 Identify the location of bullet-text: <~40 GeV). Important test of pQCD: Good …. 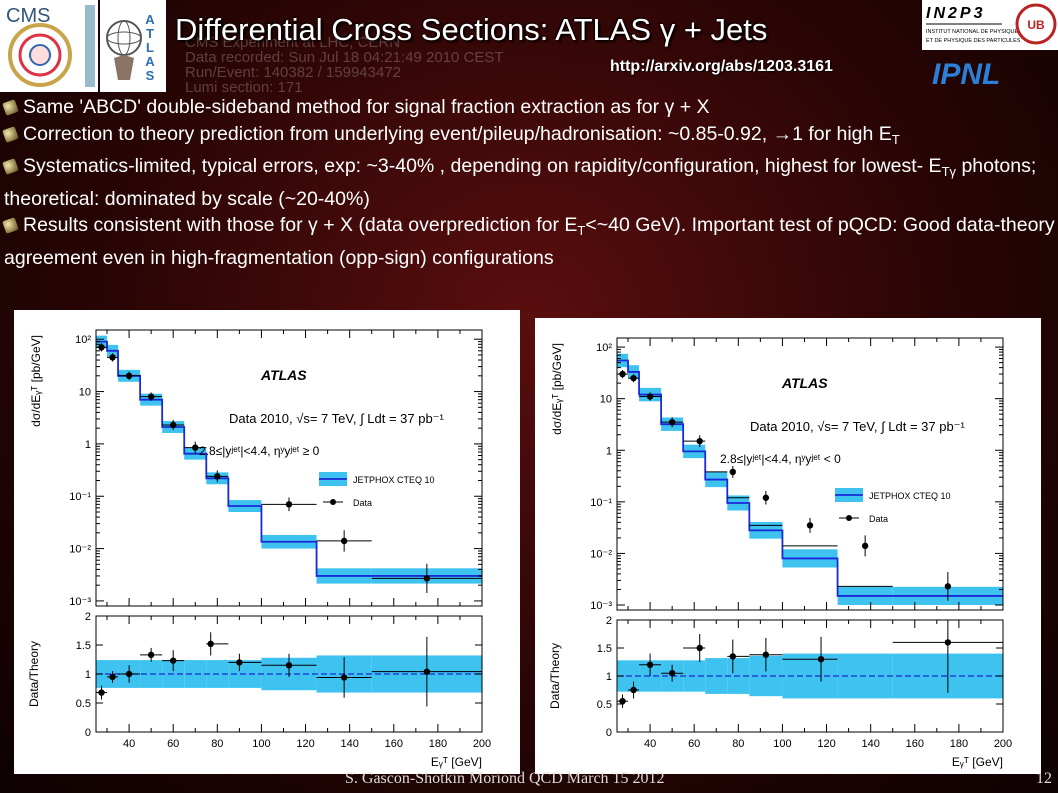
(529, 241).